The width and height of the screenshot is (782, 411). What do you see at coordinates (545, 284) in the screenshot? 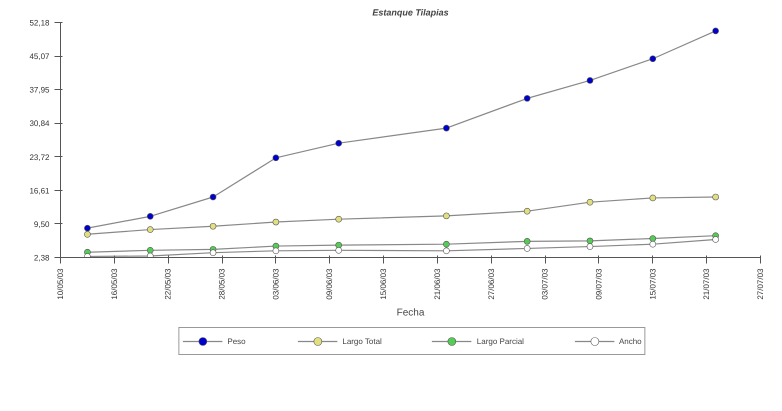
I see `x-tick-label: 03/07/03` at bounding box center [545, 284].